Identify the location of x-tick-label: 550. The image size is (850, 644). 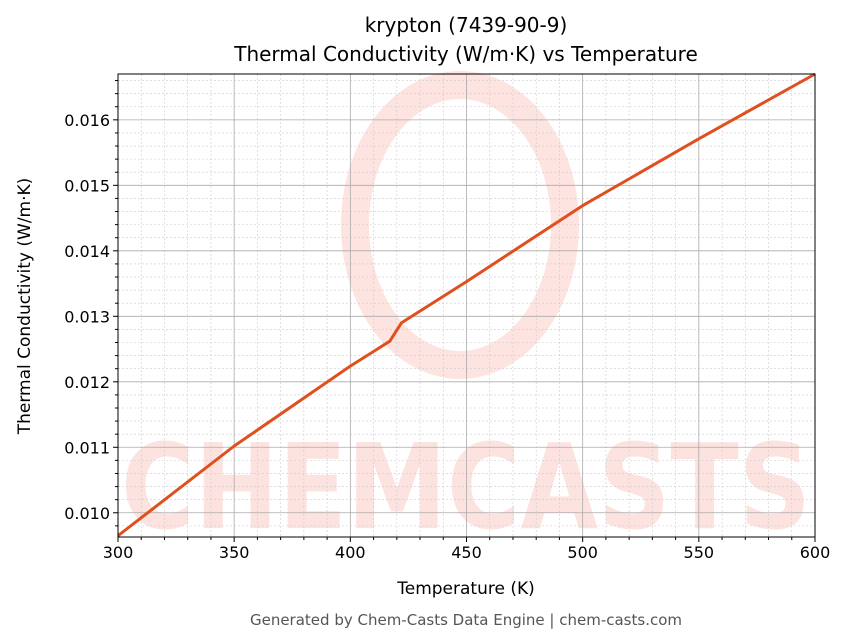
(699, 552).